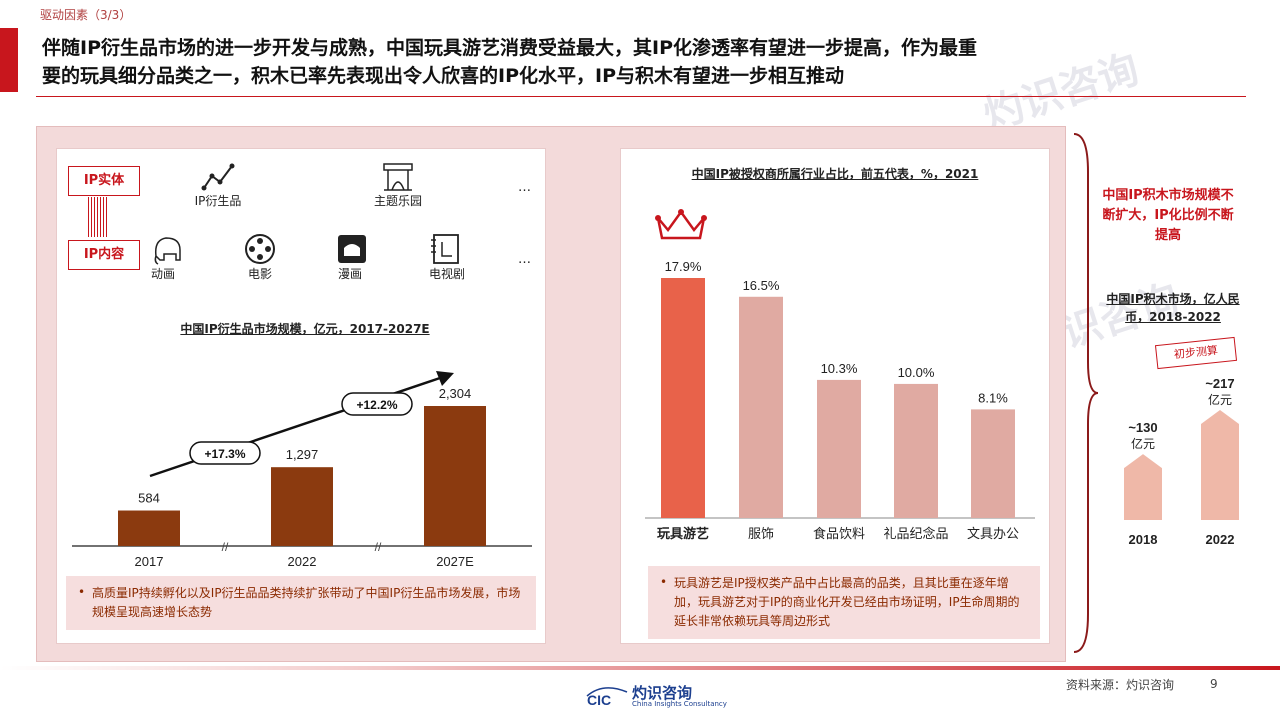 This screenshot has width=1280, height=720. Describe the element at coordinates (1142, 427) in the screenshot. I see `data-label: ~130` at that location.